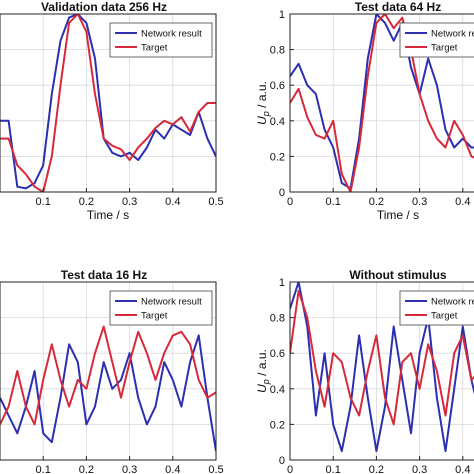 This screenshot has height=474, width=474. I want to click on chart-title: Validation data 256 Hz, so click(104, 7).